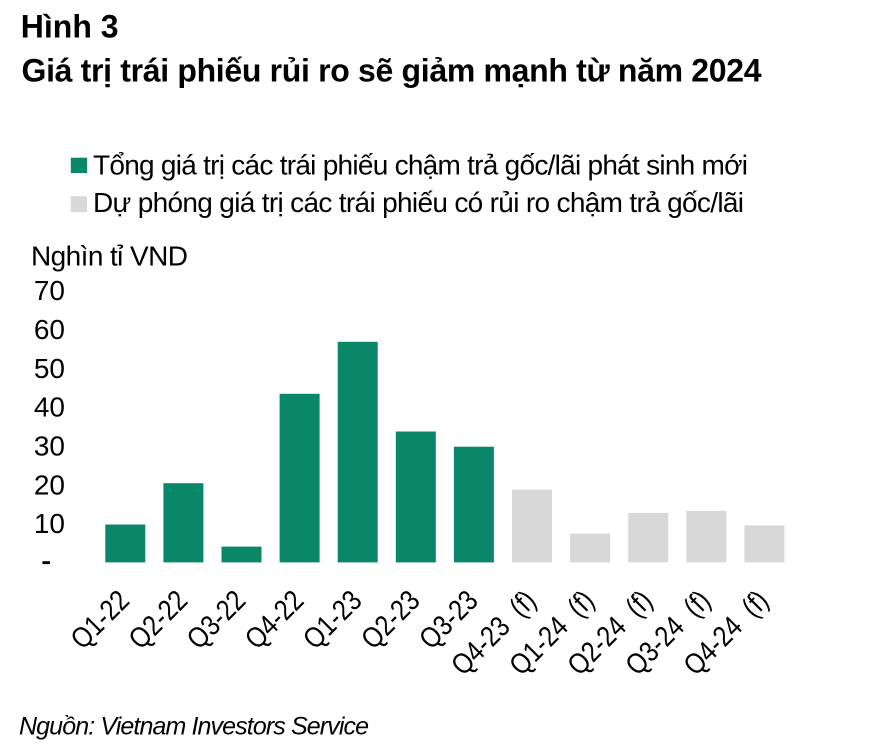 This screenshot has height=746, width=875. I want to click on svg-text: Nghìn tỉ VND, so click(109, 256).